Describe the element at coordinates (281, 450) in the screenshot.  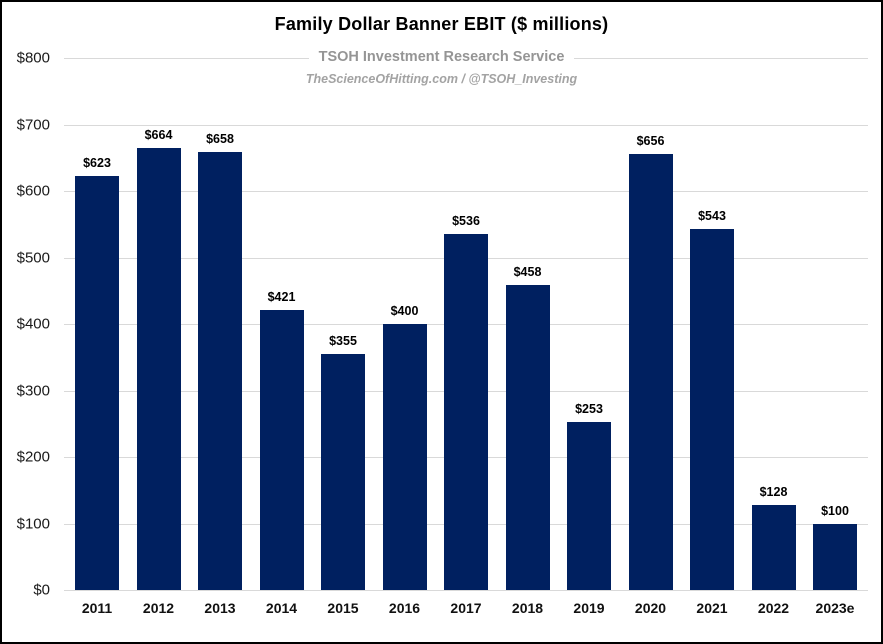
I see `bar-2014` at that location.